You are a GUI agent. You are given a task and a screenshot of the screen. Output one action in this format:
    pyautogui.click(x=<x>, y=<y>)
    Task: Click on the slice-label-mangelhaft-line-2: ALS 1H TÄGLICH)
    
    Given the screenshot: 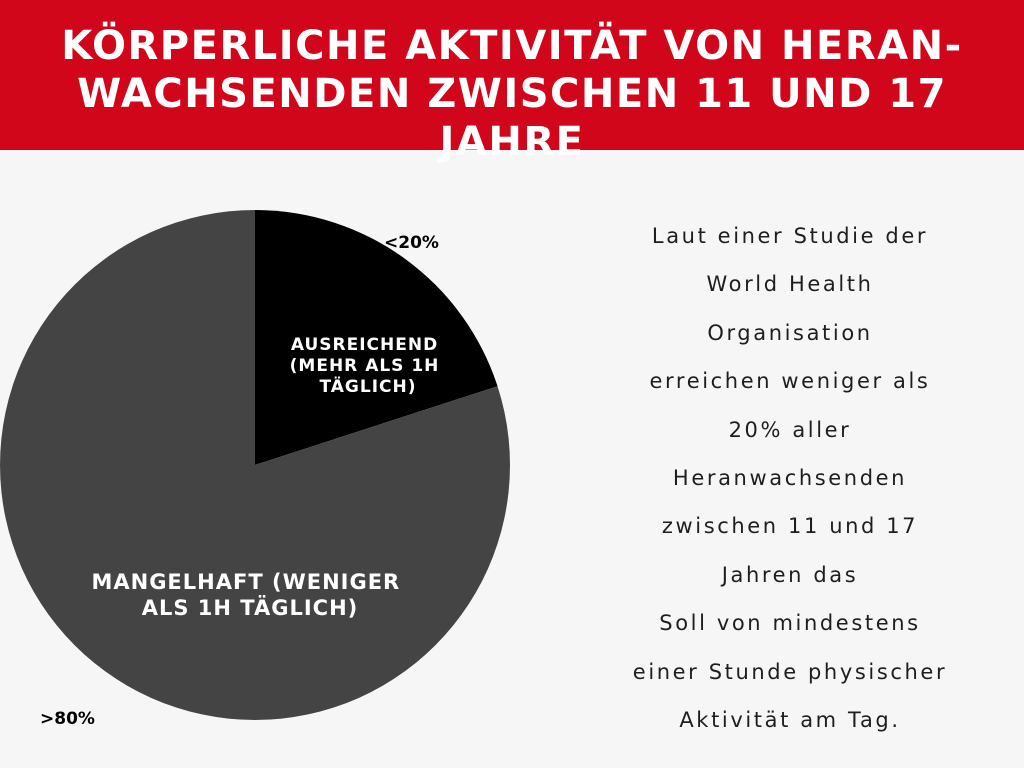 What is the action you would take?
    pyautogui.click(x=250, y=607)
    